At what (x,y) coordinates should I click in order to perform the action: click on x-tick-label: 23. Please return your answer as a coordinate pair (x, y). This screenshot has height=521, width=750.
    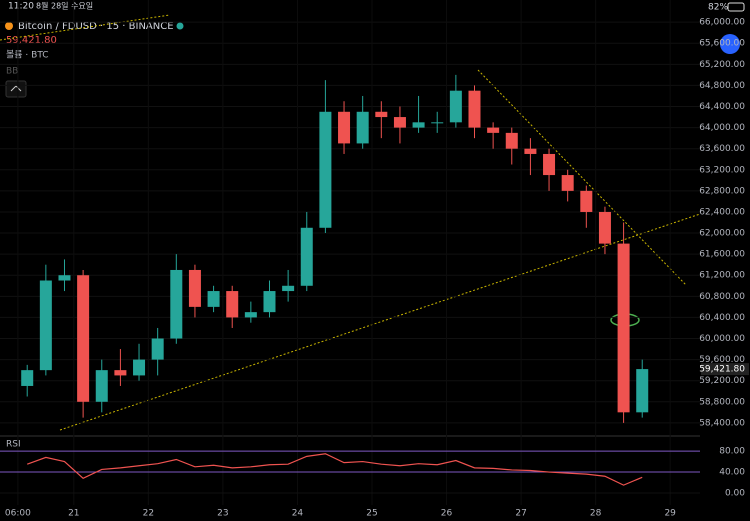
    Looking at the image, I should click on (222, 514).